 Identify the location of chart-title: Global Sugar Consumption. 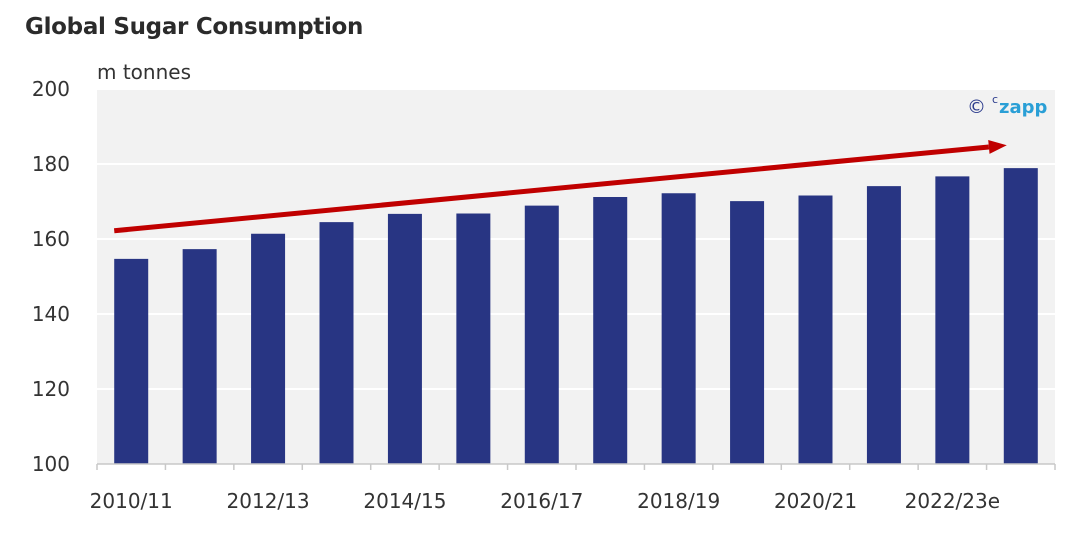
(194, 27).